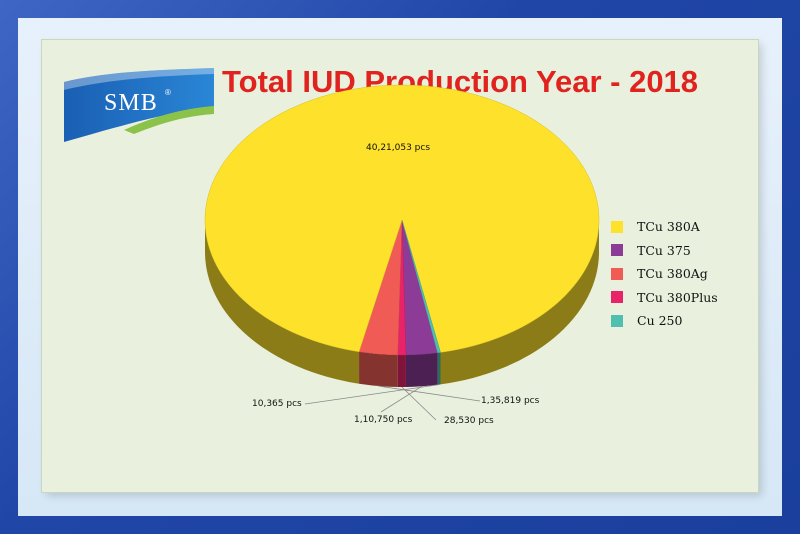 This screenshot has height=534, width=800. What do you see at coordinates (668, 227) in the screenshot?
I see `legend-label: TCu 380A` at bounding box center [668, 227].